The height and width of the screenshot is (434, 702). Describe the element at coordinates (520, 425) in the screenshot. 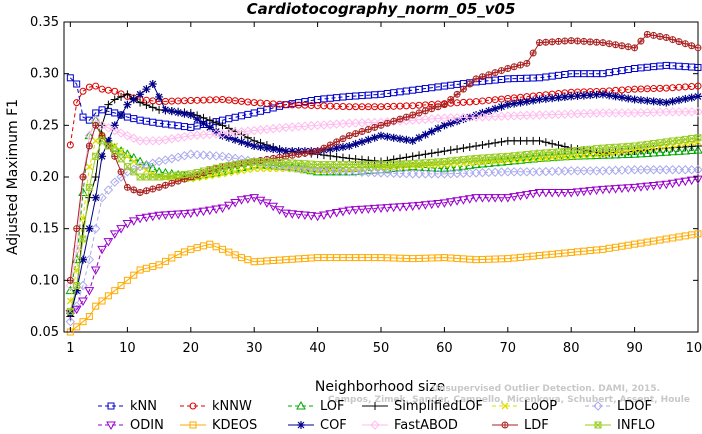

I see `legend-item-ldf: LDF` at that location.